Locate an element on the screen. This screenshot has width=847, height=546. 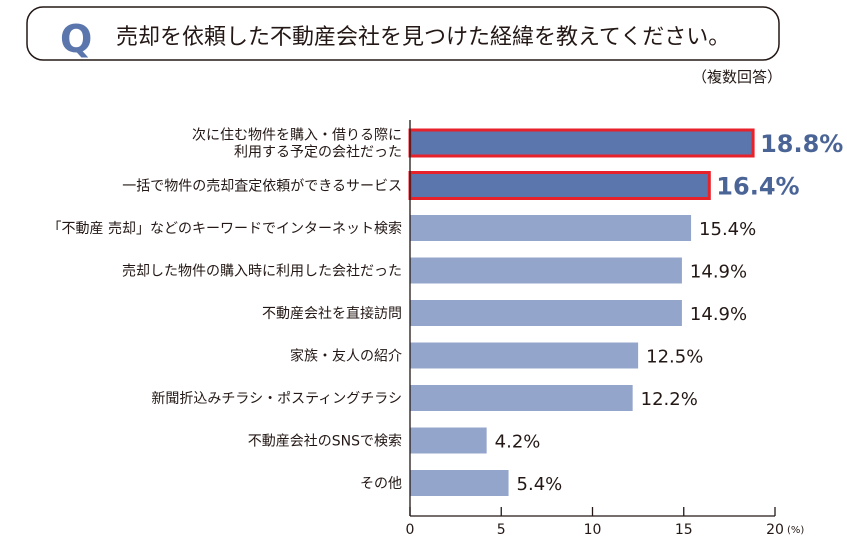
x-tick-label: 10 is located at coordinates (593, 530).